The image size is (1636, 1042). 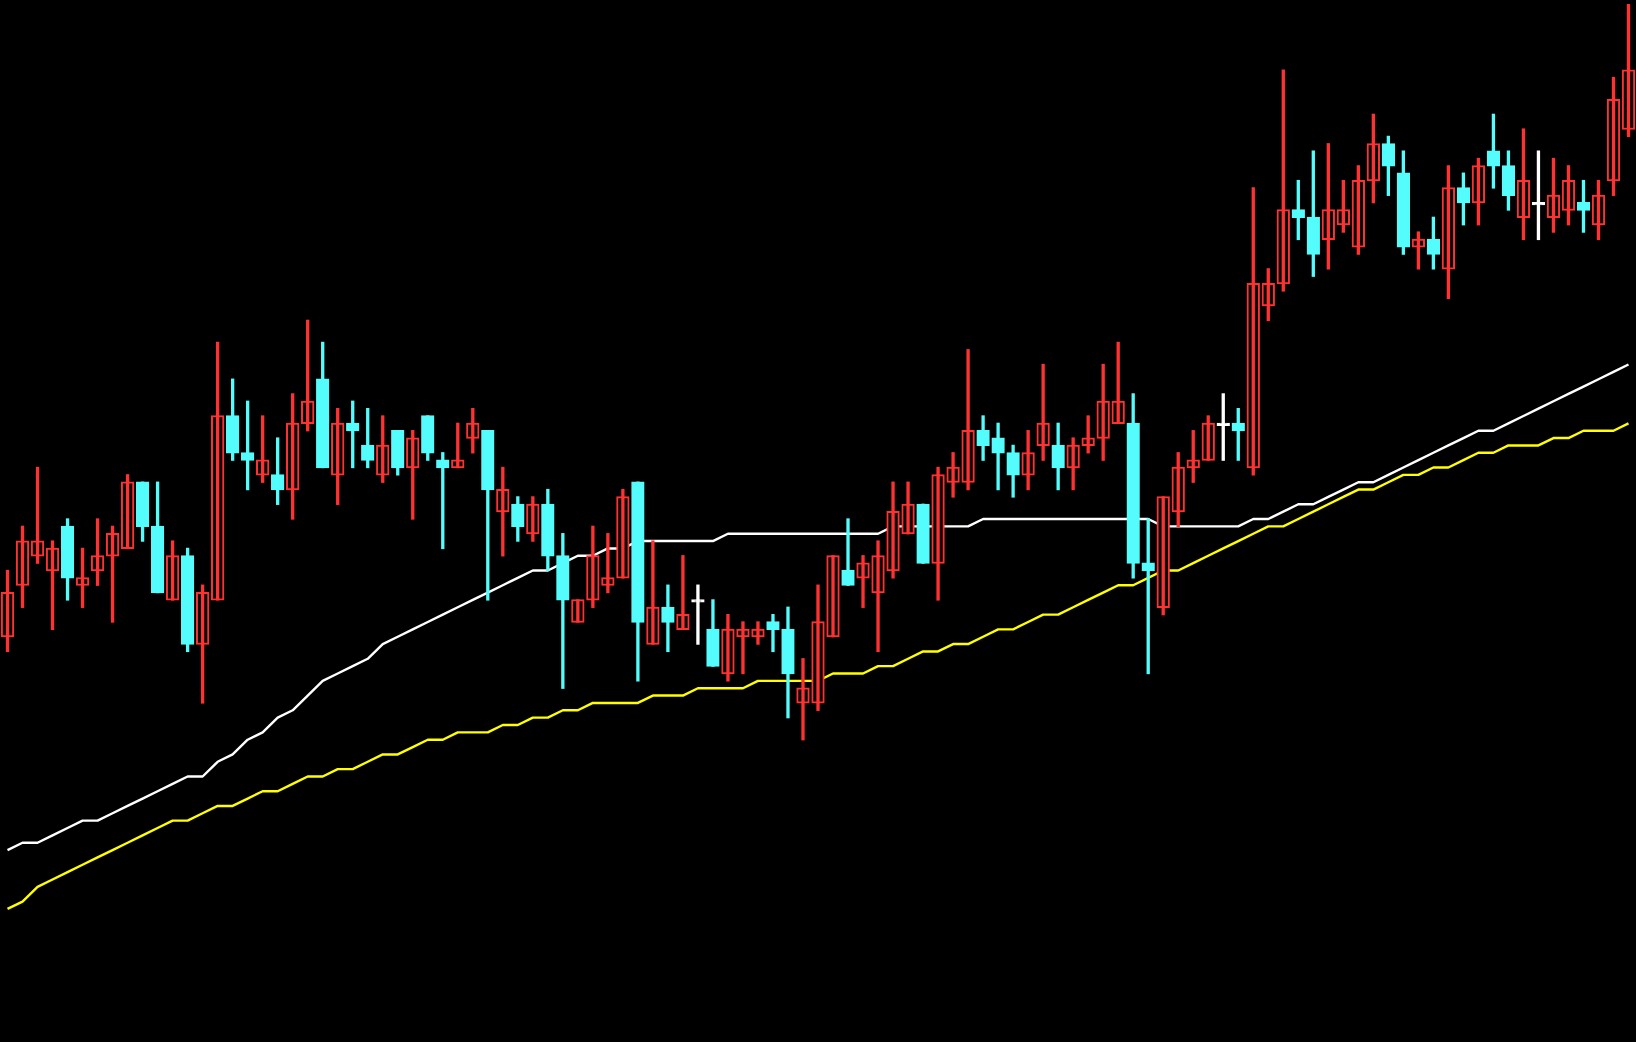 What do you see at coordinates (698, 614) in the screenshot?
I see `candlestick` at bounding box center [698, 614].